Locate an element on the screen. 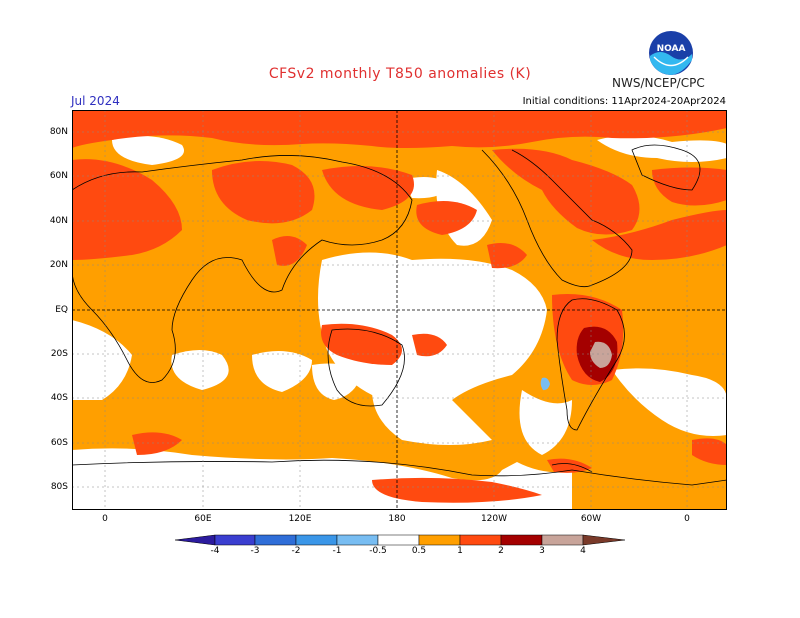  forecast-month: Jul 2024 is located at coordinates (95, 101).